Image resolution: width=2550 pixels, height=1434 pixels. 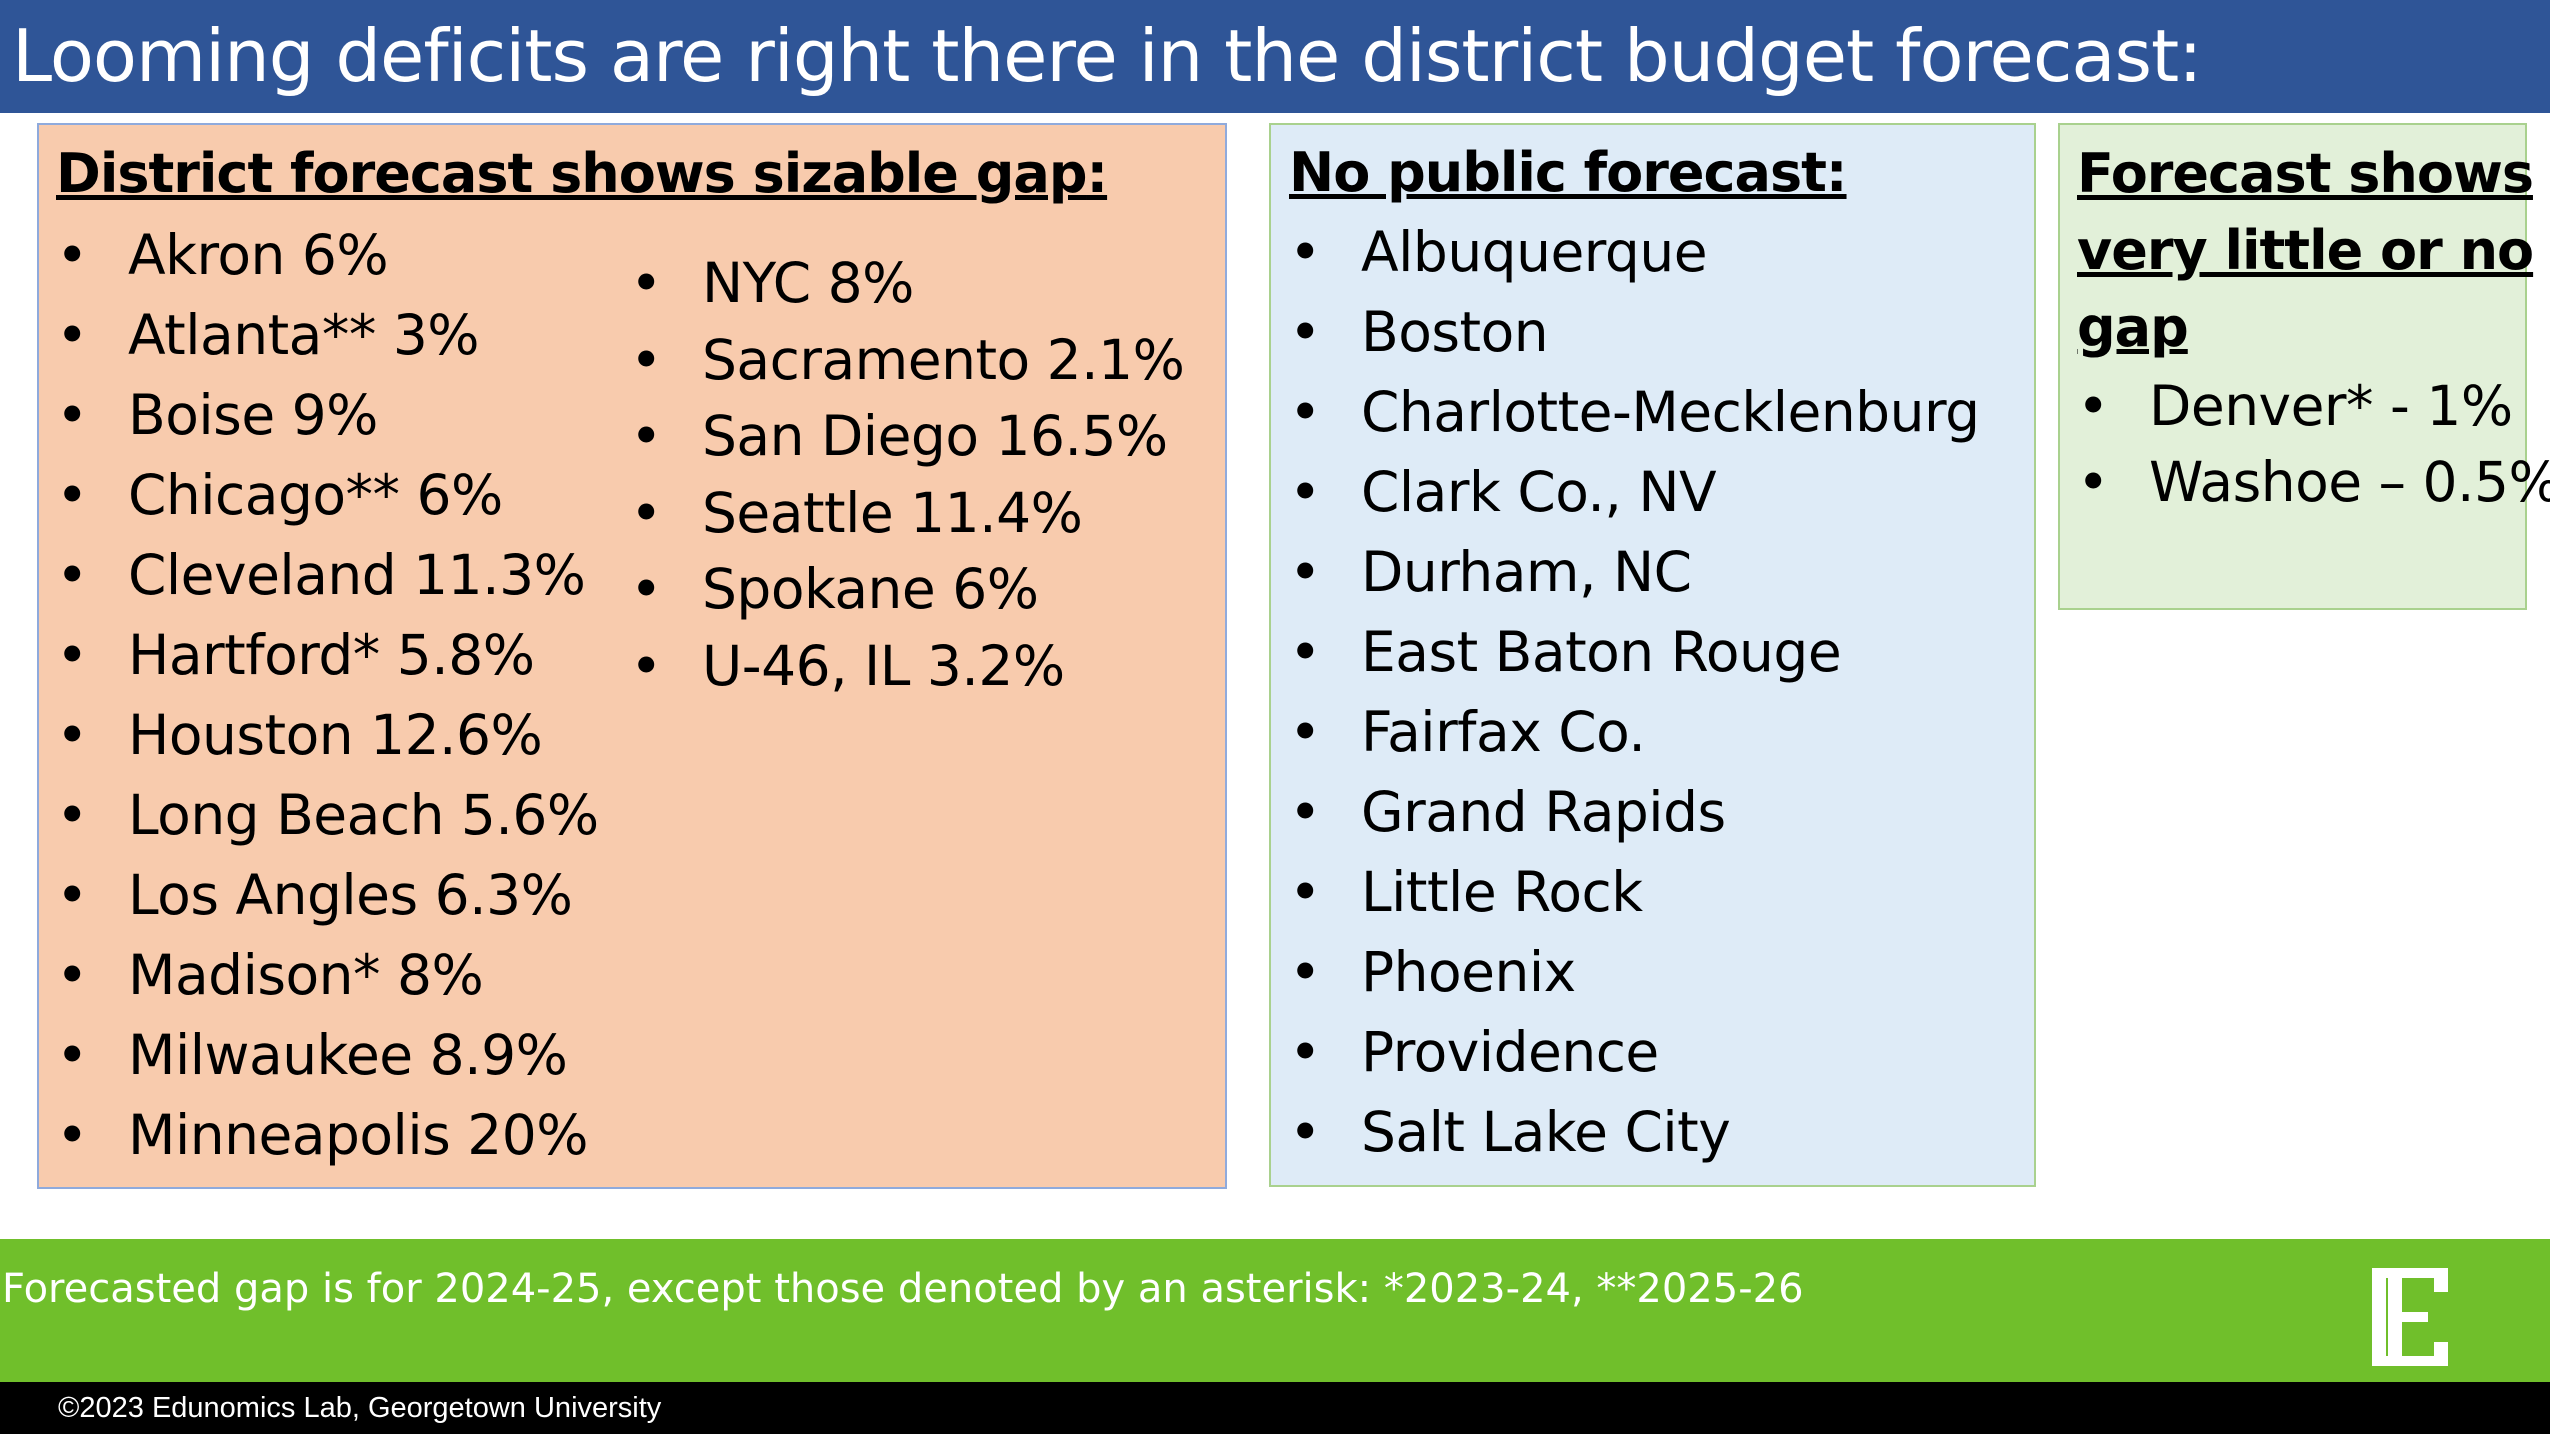 I want to click on little-gap-heading-line: gap, so click(x=2133, y=327).